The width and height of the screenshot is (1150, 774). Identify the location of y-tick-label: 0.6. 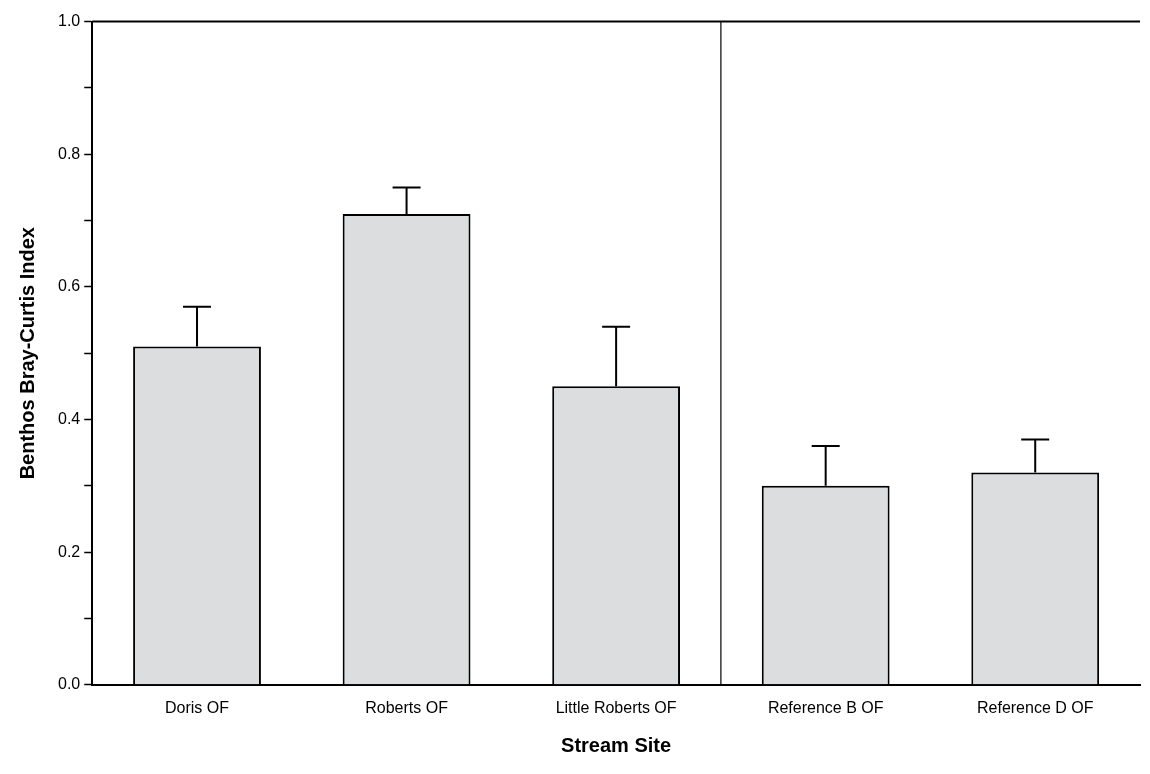
(69, 286).